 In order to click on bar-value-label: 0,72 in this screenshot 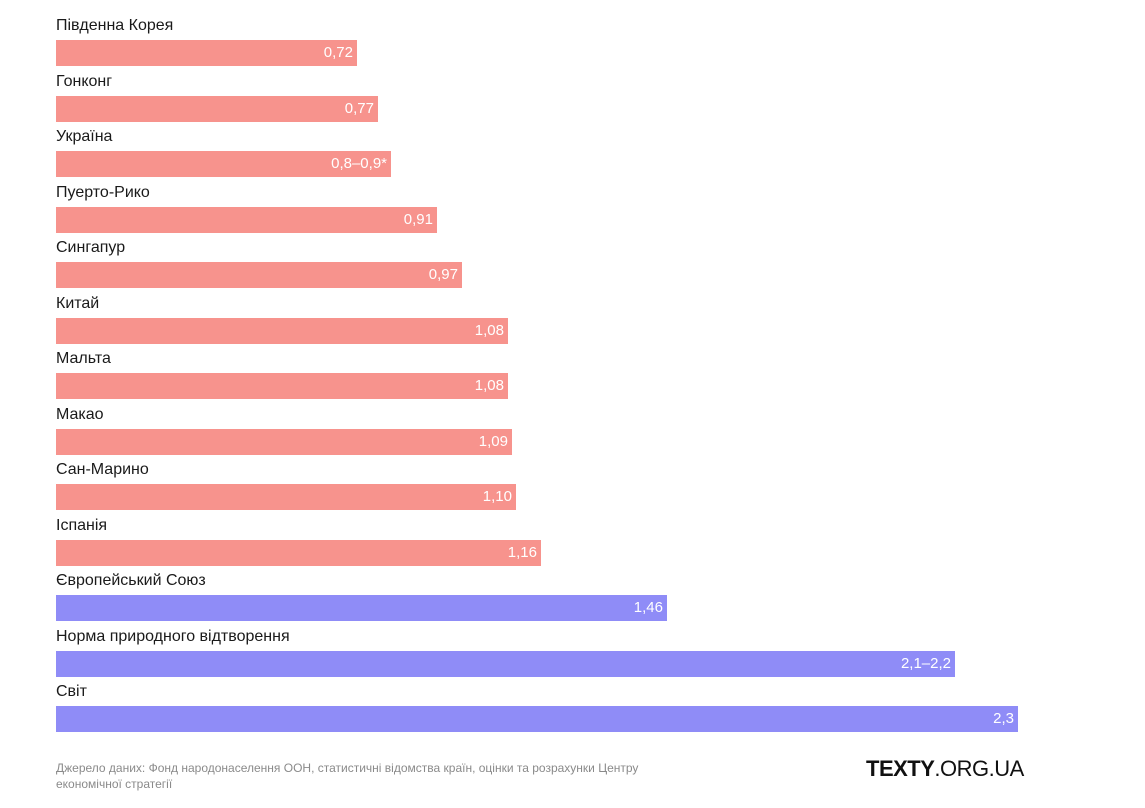, I will do `click(338, 52)`.